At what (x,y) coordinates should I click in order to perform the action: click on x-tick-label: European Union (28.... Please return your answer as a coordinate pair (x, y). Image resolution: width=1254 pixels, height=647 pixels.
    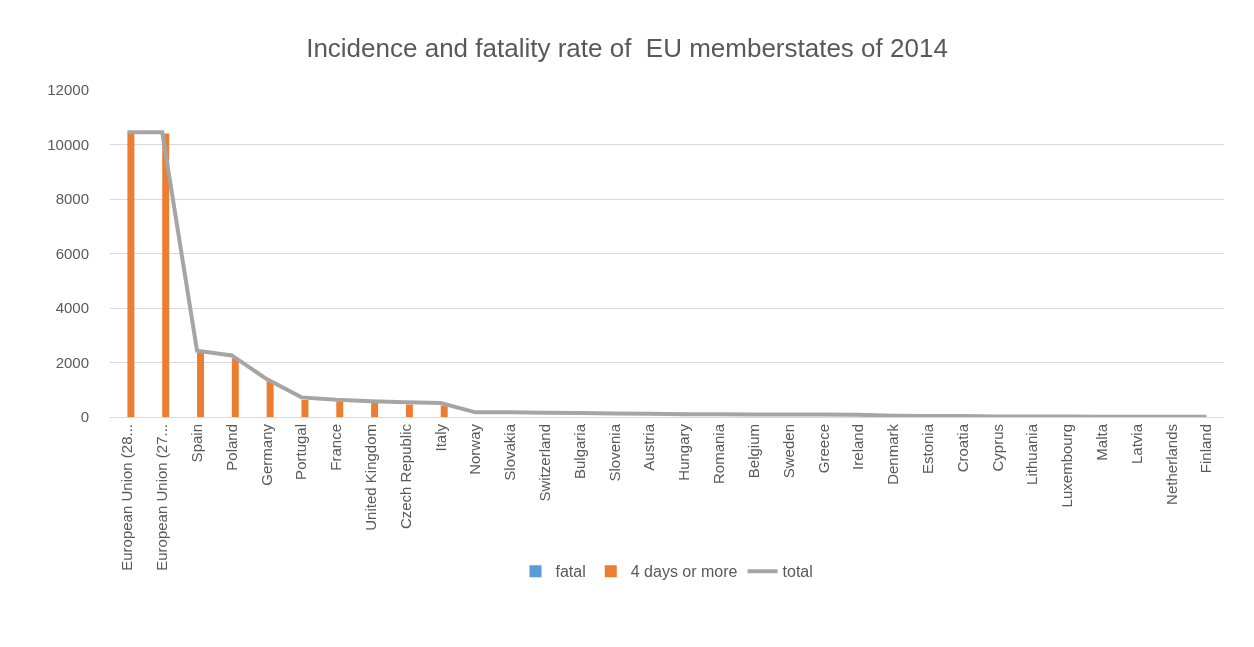
    Looking at the image, I should click on (127, 497).